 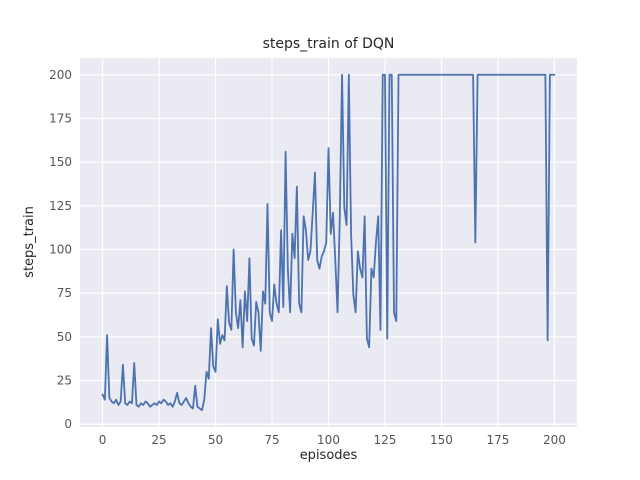 I want to click on y-tick-label: 200, so click(x=60, y=75).